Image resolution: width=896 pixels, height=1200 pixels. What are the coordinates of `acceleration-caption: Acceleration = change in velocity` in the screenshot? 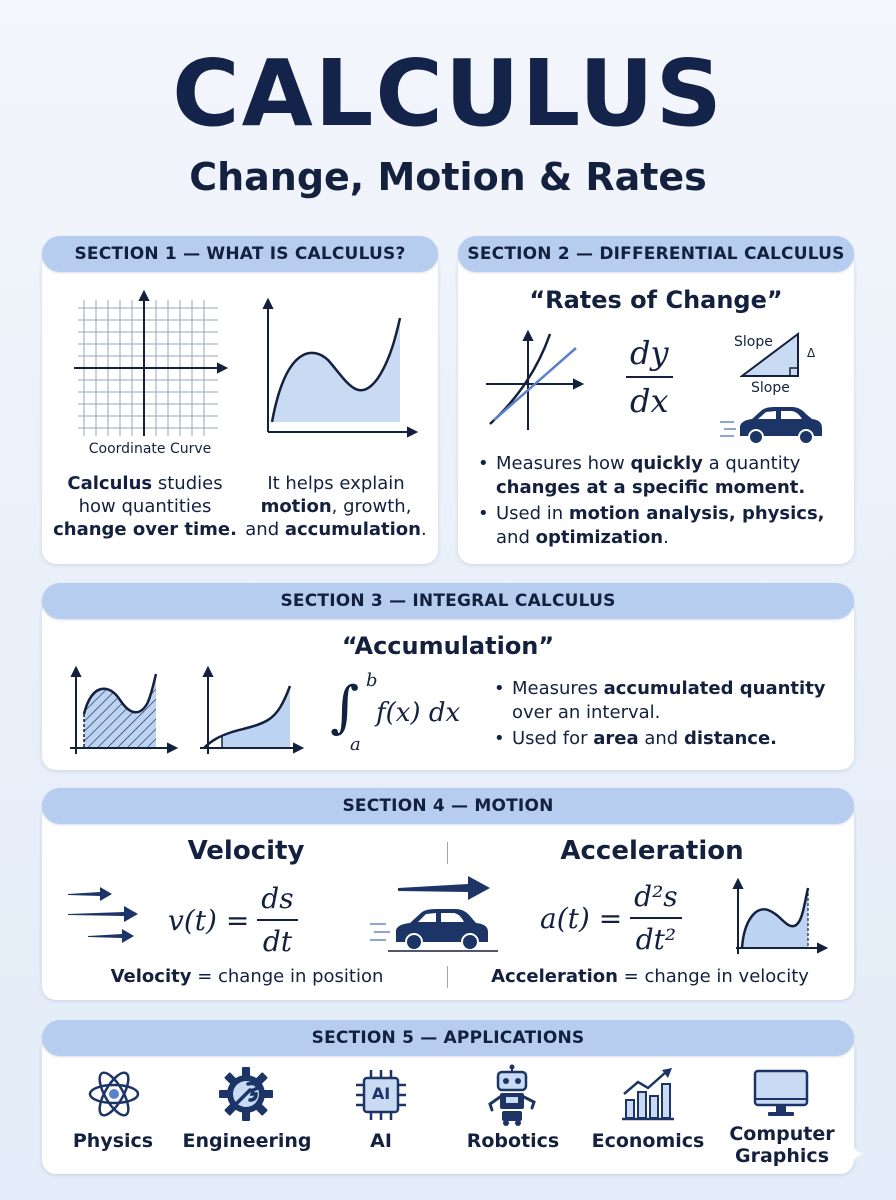 It's located at (650, 976).